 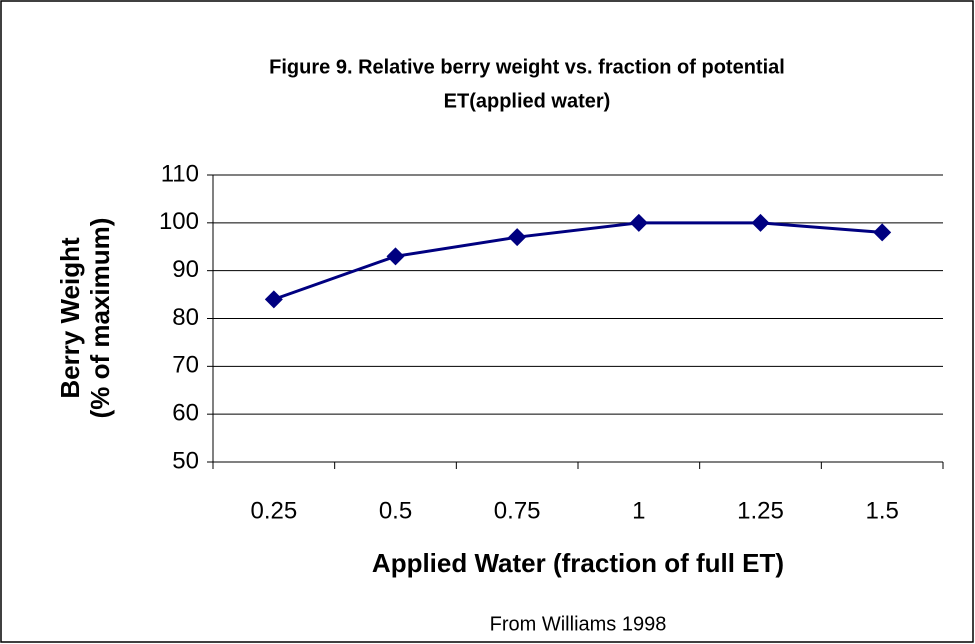 What do you see at coordinates (578, 261) in the screenshot?
I see `series-line` at bounding box center [578, 261].